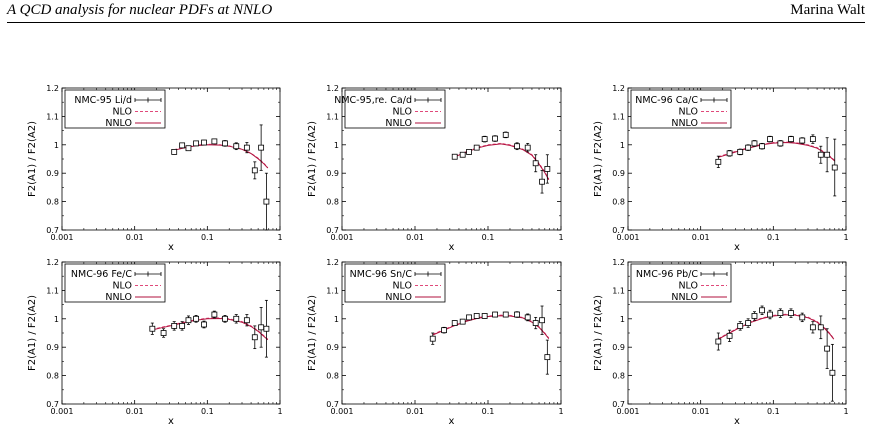 This screenshot has height=426, width=872. Describe the element at coordinates (332, 347) in the screenshot. I see `y-tick-label: 0.9` at that location.